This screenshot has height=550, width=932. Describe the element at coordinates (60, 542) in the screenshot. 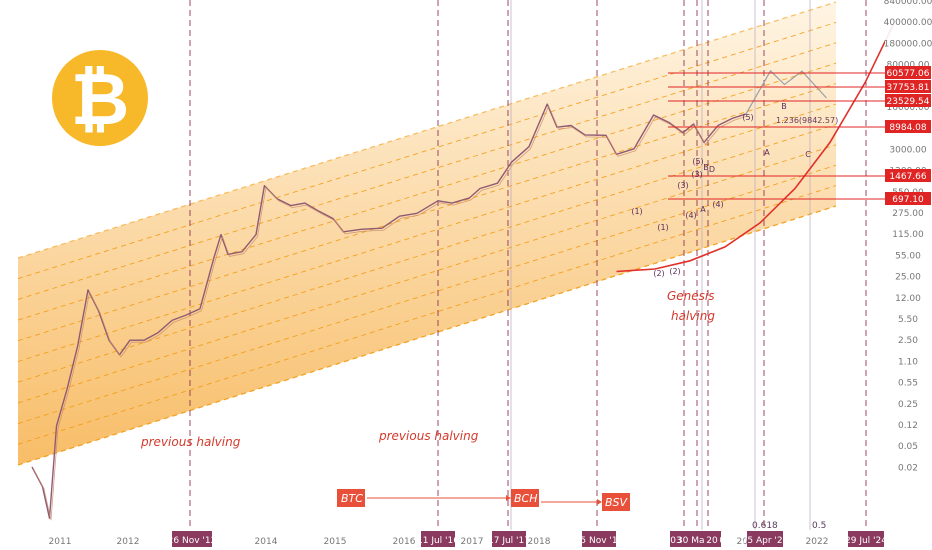

I see `x-tick-label-0: 2011` at that location.